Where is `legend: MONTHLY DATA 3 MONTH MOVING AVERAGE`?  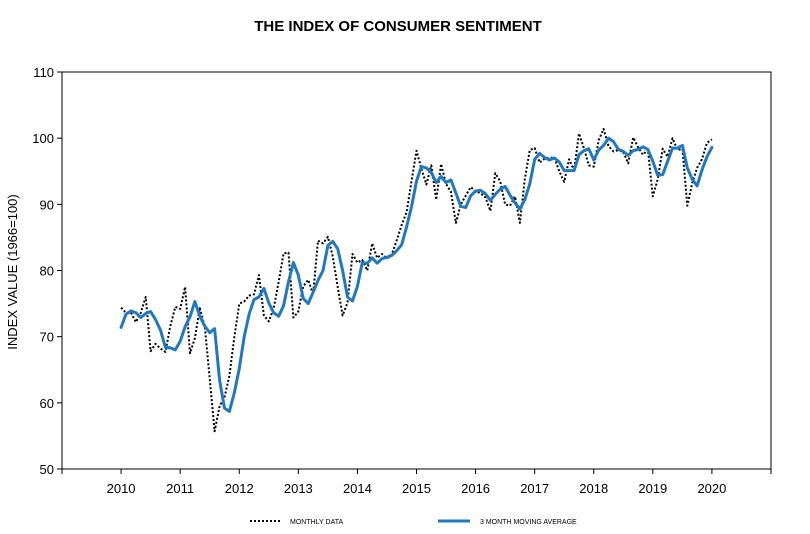
legend: MONTHLY DATA 3 MONTH MOVING AVERAGE is located at coordinates (413, 522).